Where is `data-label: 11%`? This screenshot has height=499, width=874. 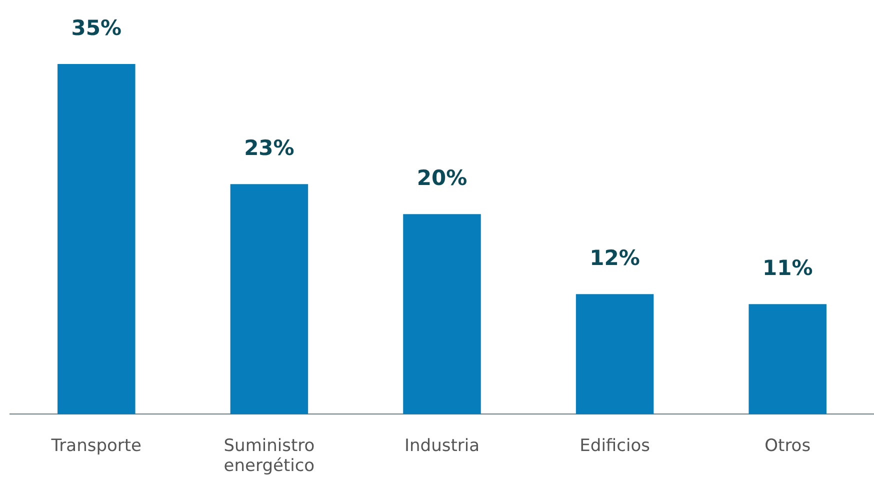 data-label: 11% is located at coordinates (787, 268).